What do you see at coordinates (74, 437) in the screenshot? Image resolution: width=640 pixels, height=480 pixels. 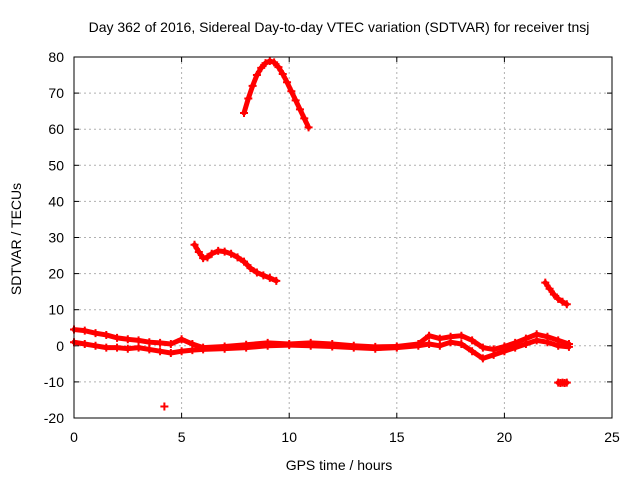 I see `x-tick-label: 0` at bounding box center [74, 437].